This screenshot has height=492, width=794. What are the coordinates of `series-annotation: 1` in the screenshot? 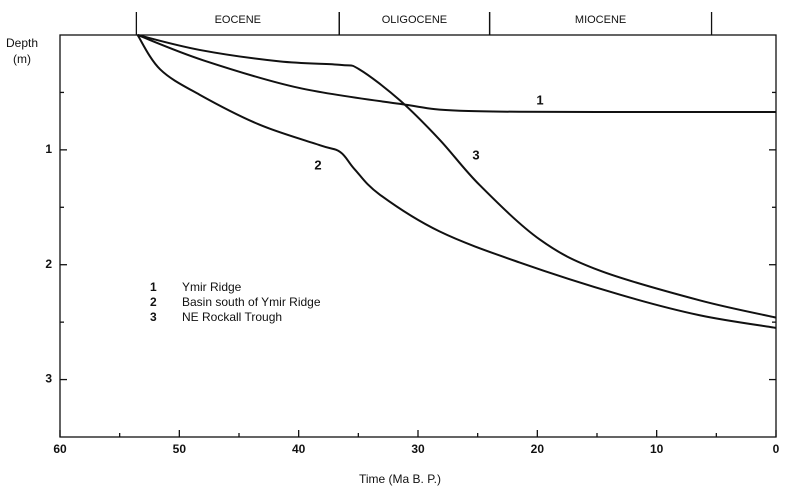 It's located at (539, 99).